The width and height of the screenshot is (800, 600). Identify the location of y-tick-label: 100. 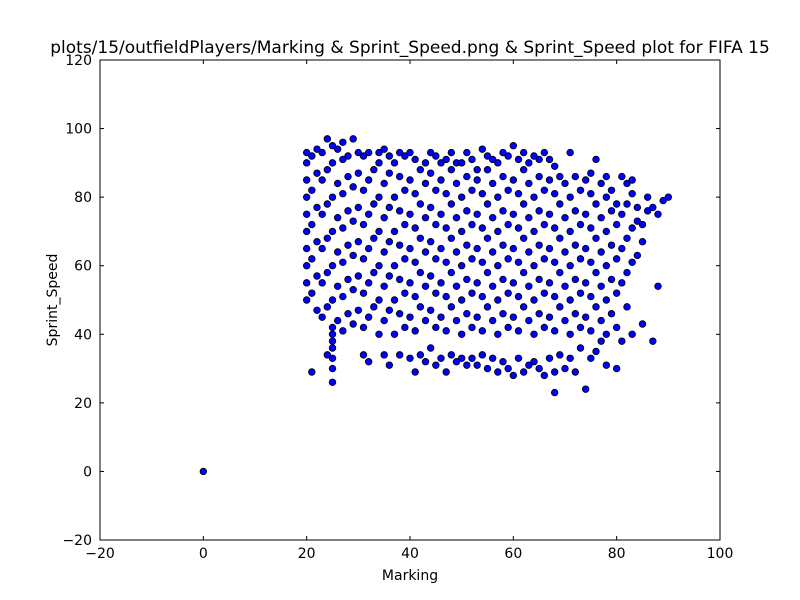
(78, 130).